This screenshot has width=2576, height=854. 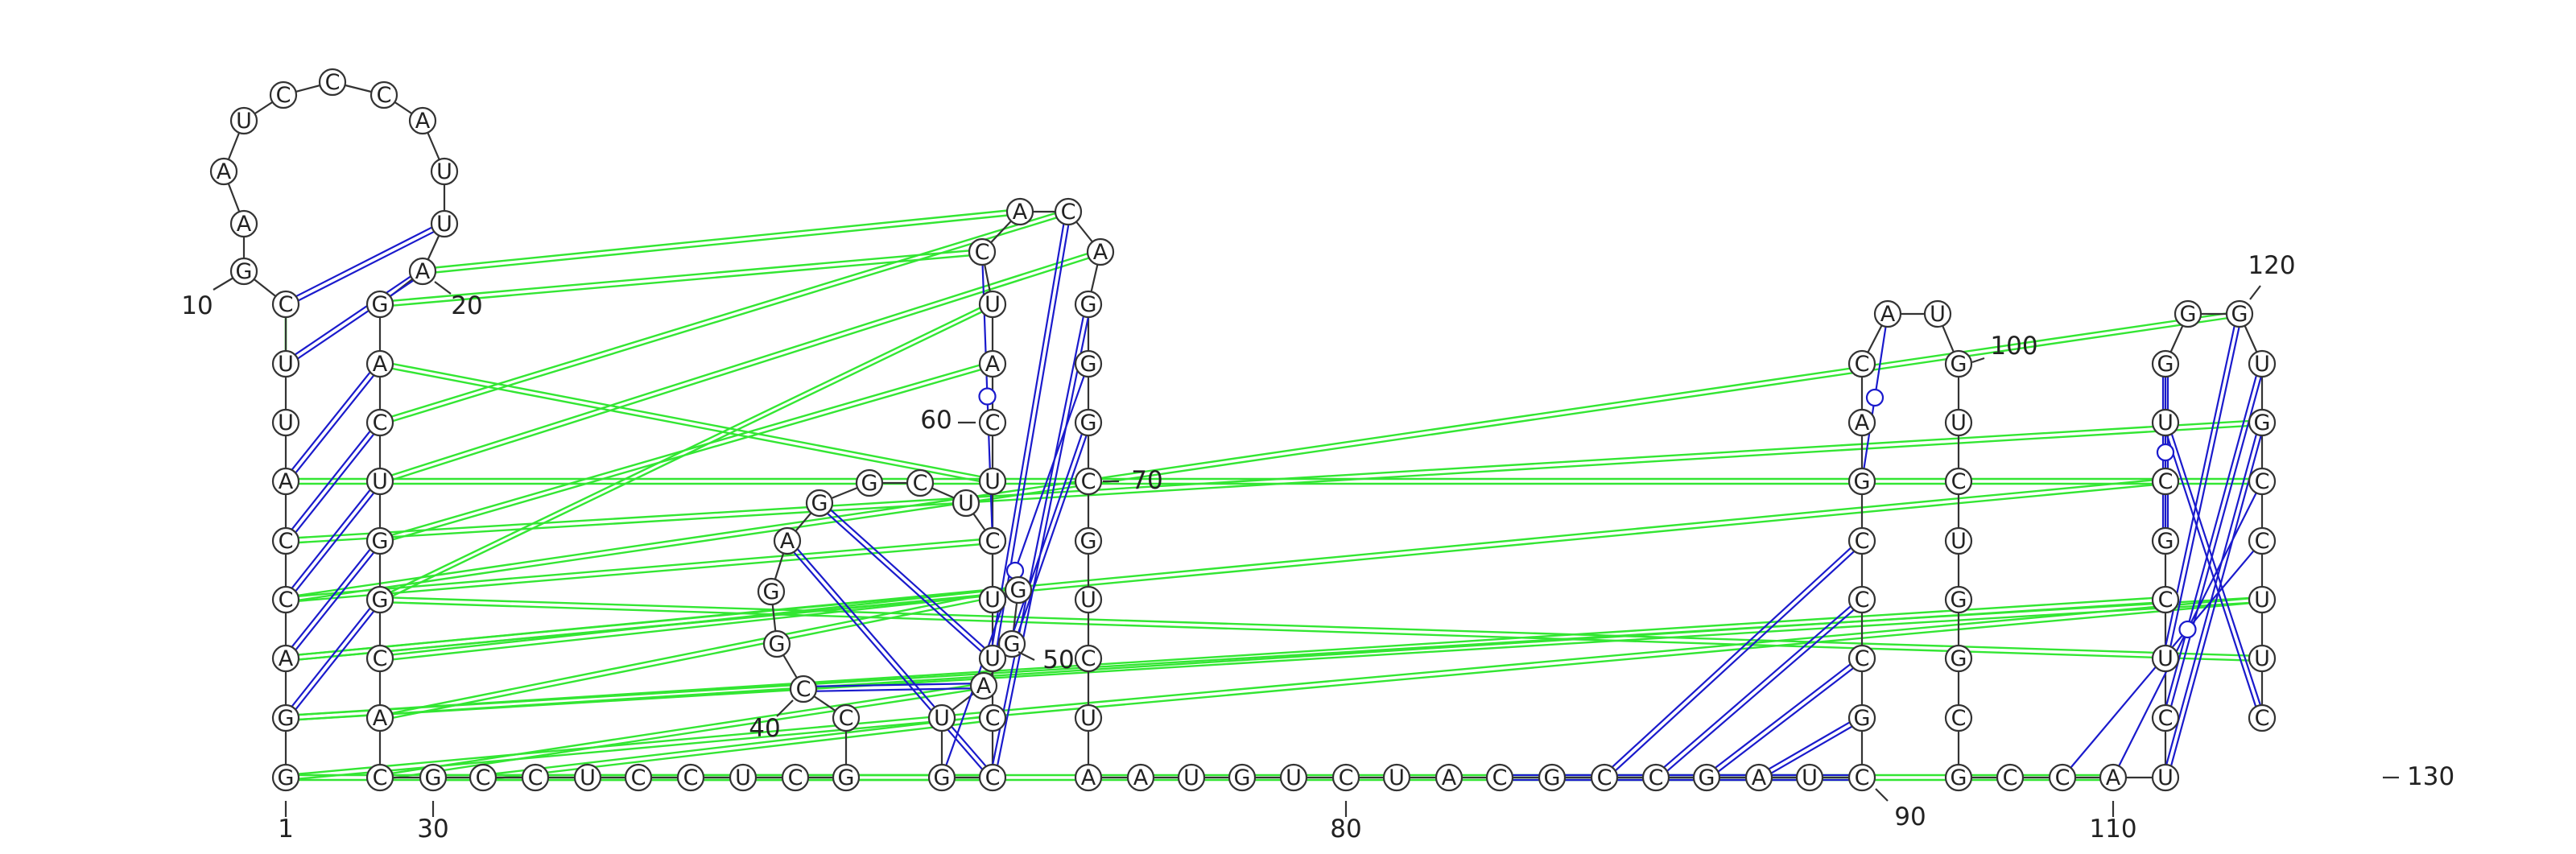 I want to click on nucleotide-letter-104: U, so click(x=1959, y=541).